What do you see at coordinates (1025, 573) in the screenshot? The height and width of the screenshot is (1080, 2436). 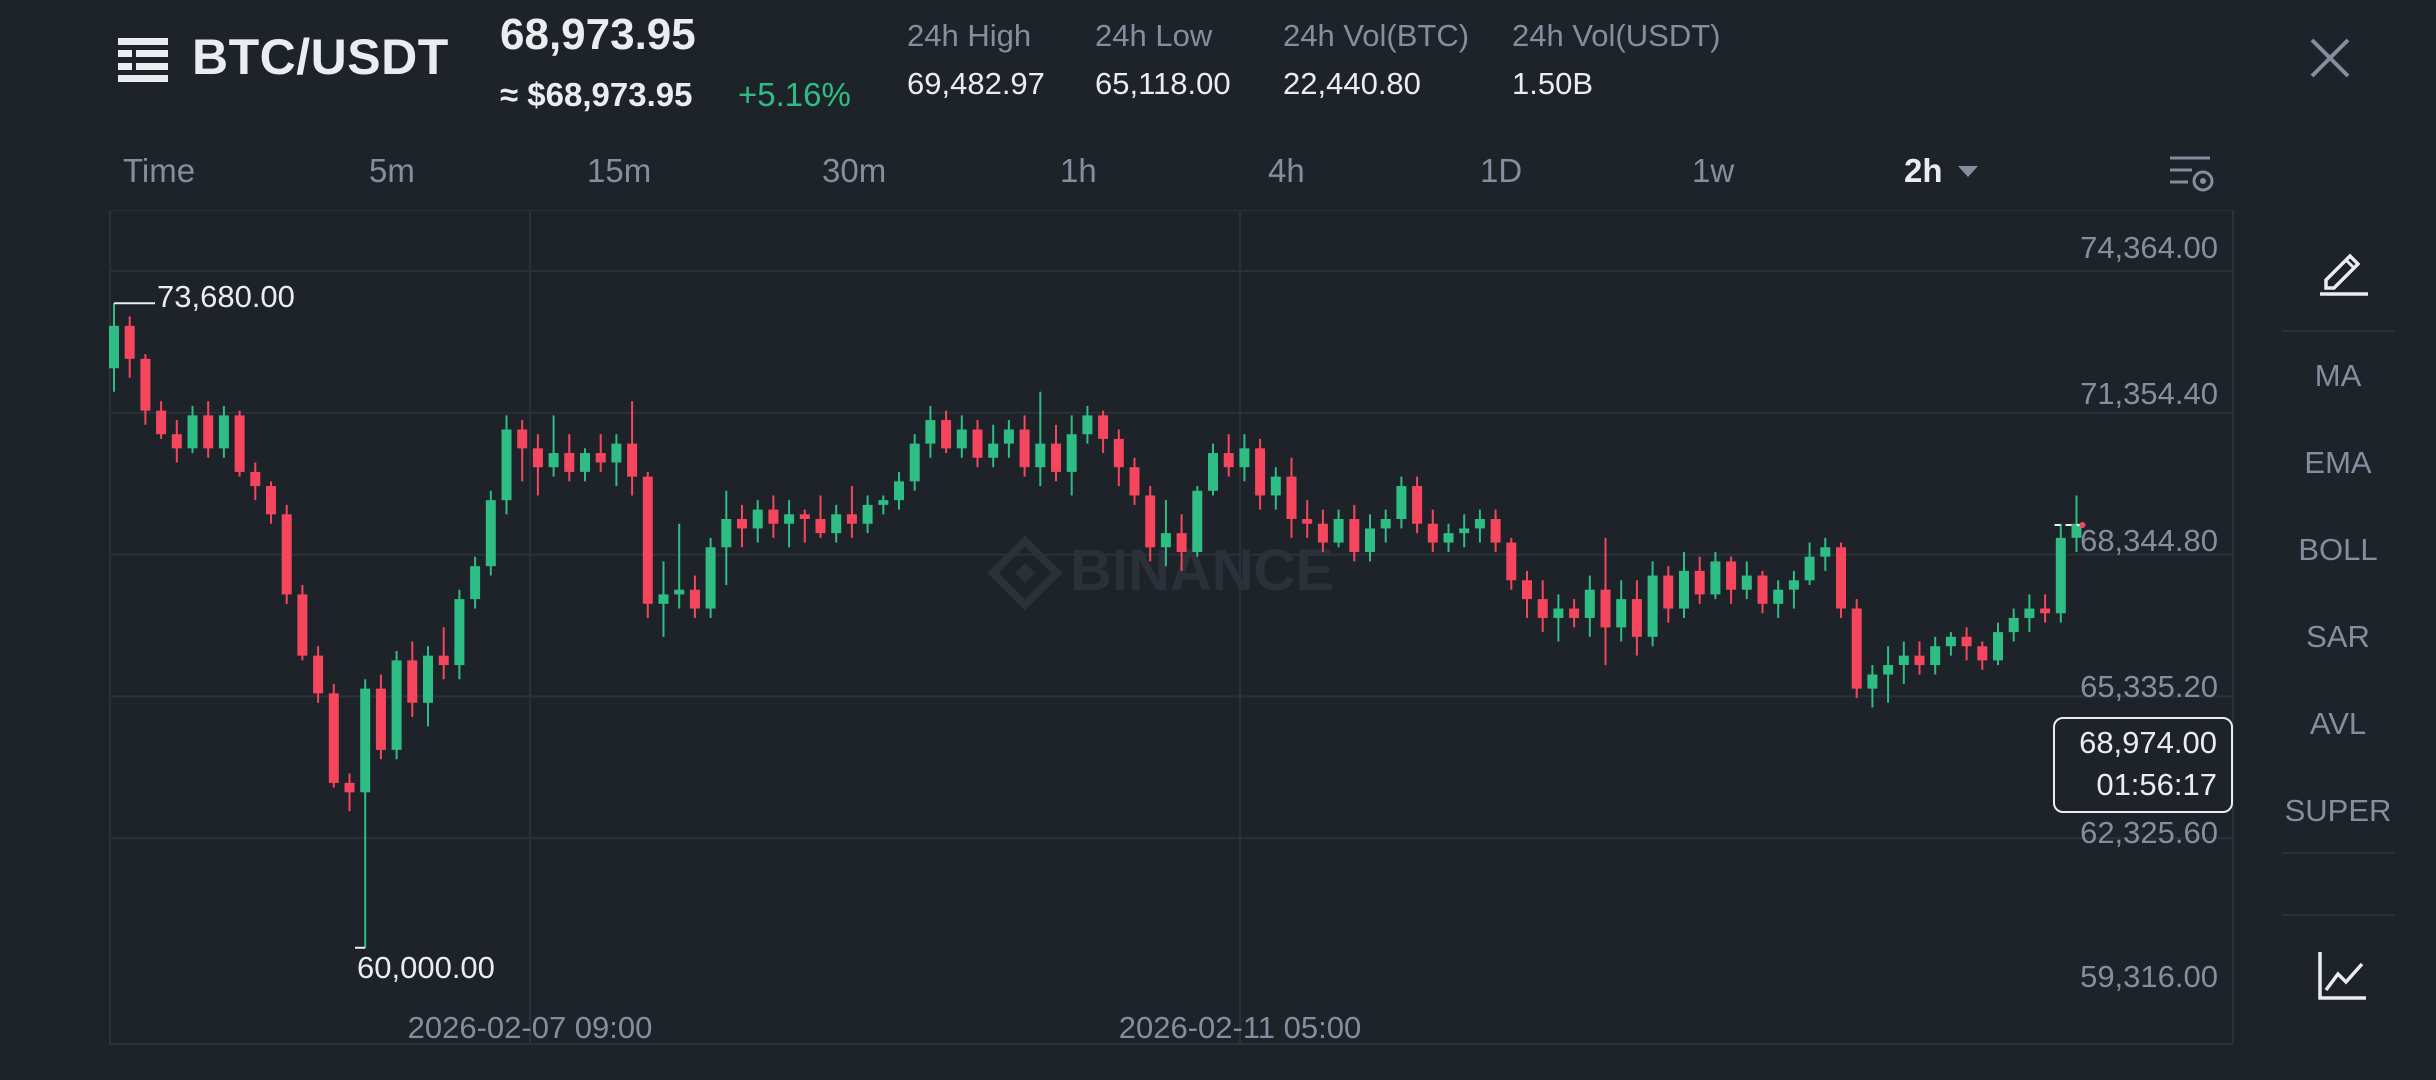 I see `binance-logo-icon` at bounding box center [1025, 573].